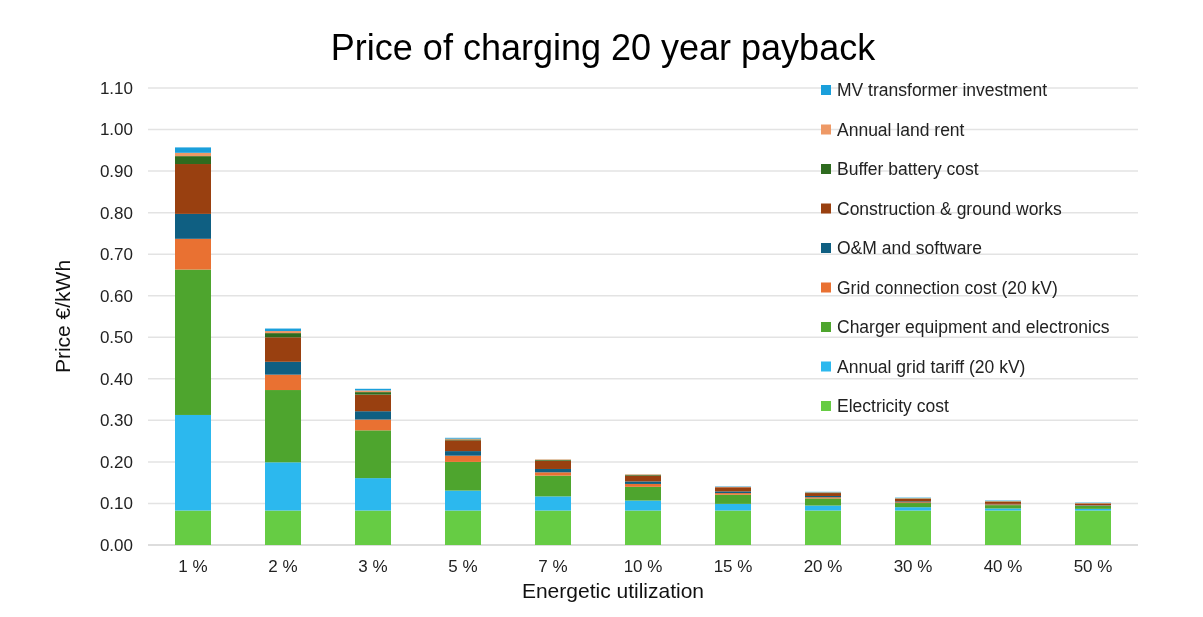 Image resolution: width=1203 pixels, height=617 pixels. Describe the element at coordinates (1003, 566) in the screenshot. I see `x-tick-label: 40 %` at that location.